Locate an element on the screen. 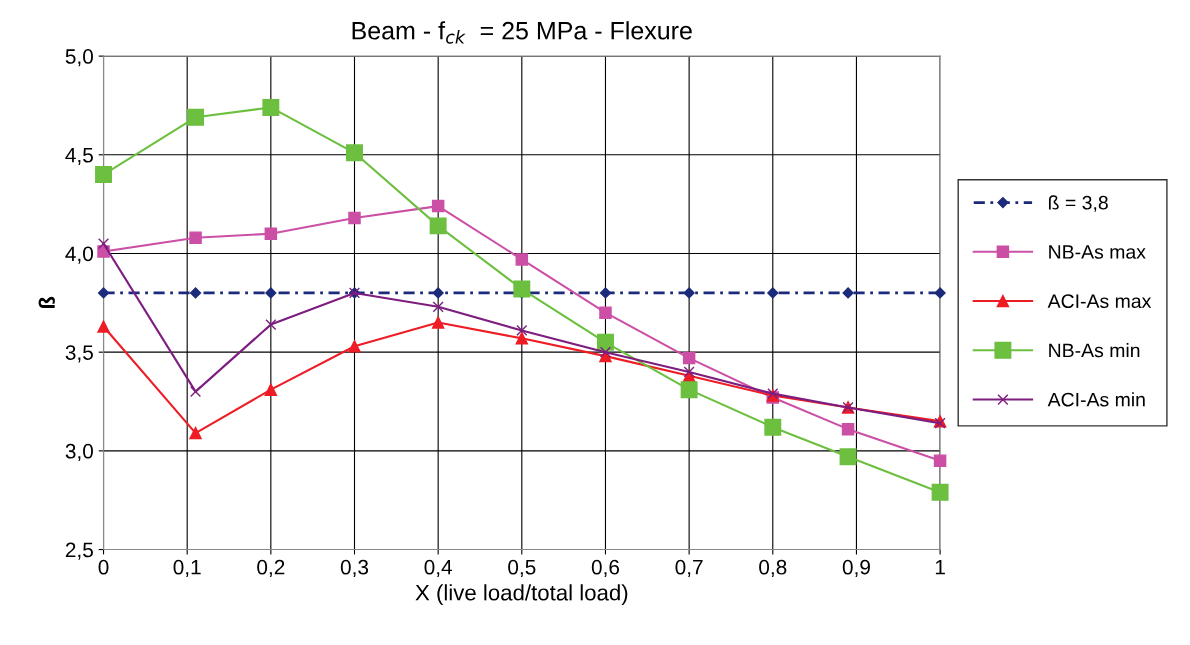  y-tick-label: 2,5 is located at coordinates (79, 551).